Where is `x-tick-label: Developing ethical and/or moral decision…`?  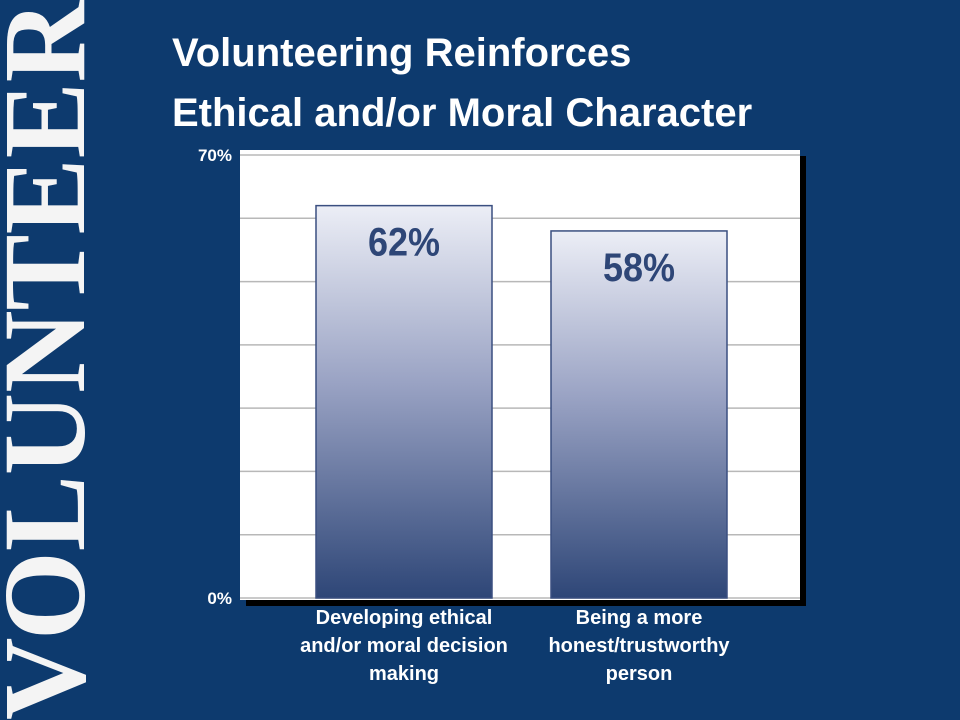
x-tick-label: Developing ethical and/or moral decision… is located at coordinates (404, 646).